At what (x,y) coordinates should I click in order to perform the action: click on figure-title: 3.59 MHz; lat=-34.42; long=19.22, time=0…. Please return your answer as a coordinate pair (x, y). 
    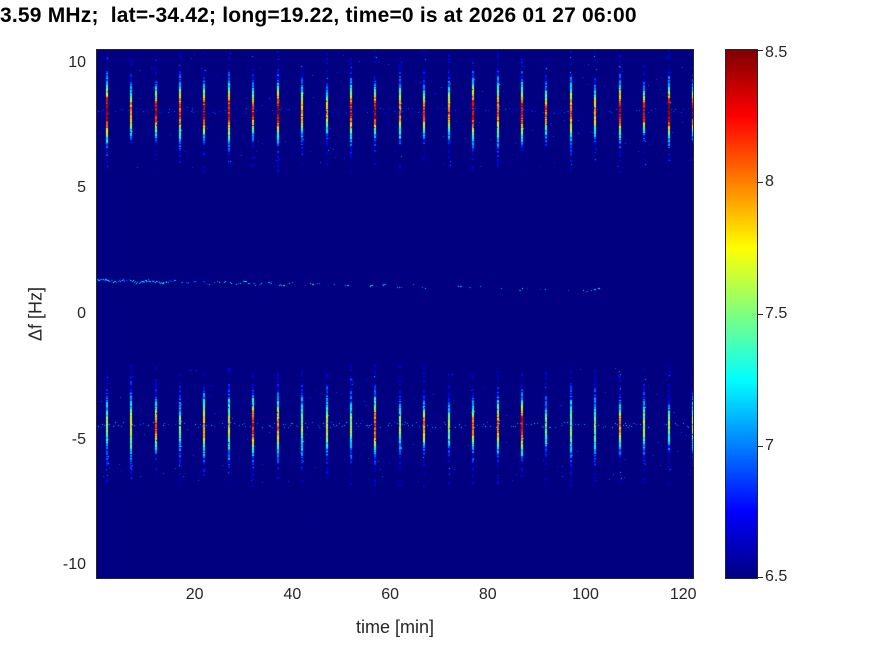
    Looking at the image, I should click on (318, 15).